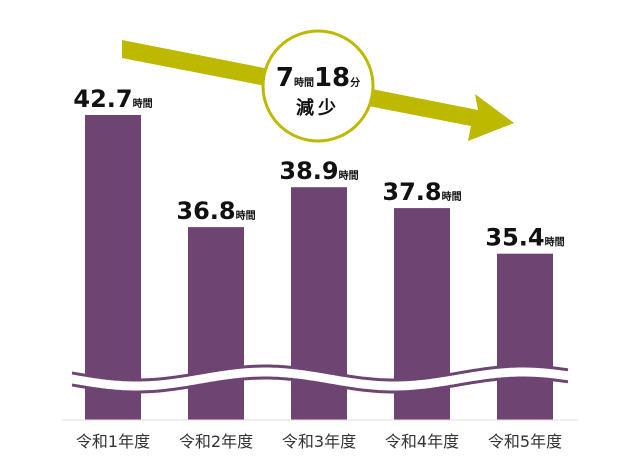 The height and width of the screenshot is (471, 640). I want to click on value-label-3: 38.9時間, so click(318, 171).